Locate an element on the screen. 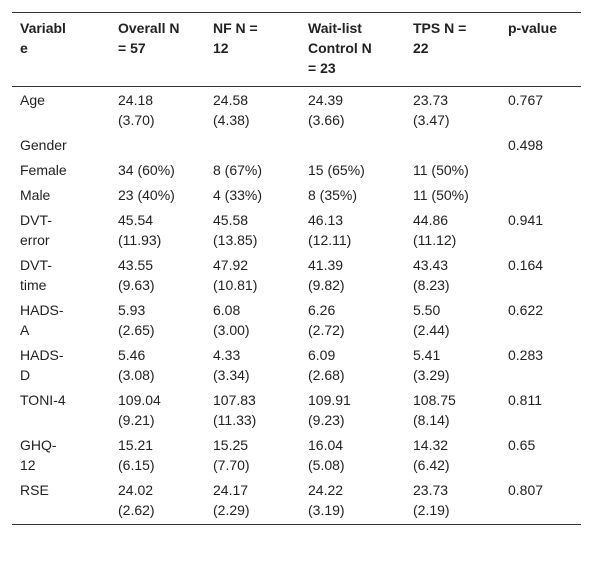 The height and width of the screenshot is (567, 592). table-cell: 47.92 (10.81) is located at coordinates (235, 275).